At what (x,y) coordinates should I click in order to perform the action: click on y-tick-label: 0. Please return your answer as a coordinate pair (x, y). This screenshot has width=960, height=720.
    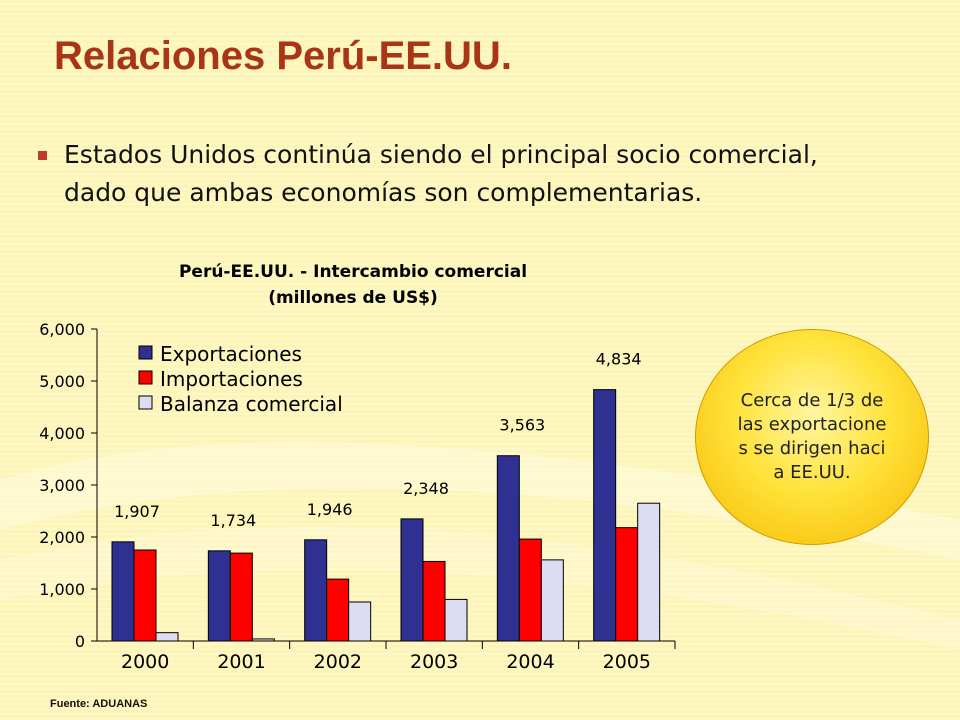
    Looking at the image, I should click on (80, 641).